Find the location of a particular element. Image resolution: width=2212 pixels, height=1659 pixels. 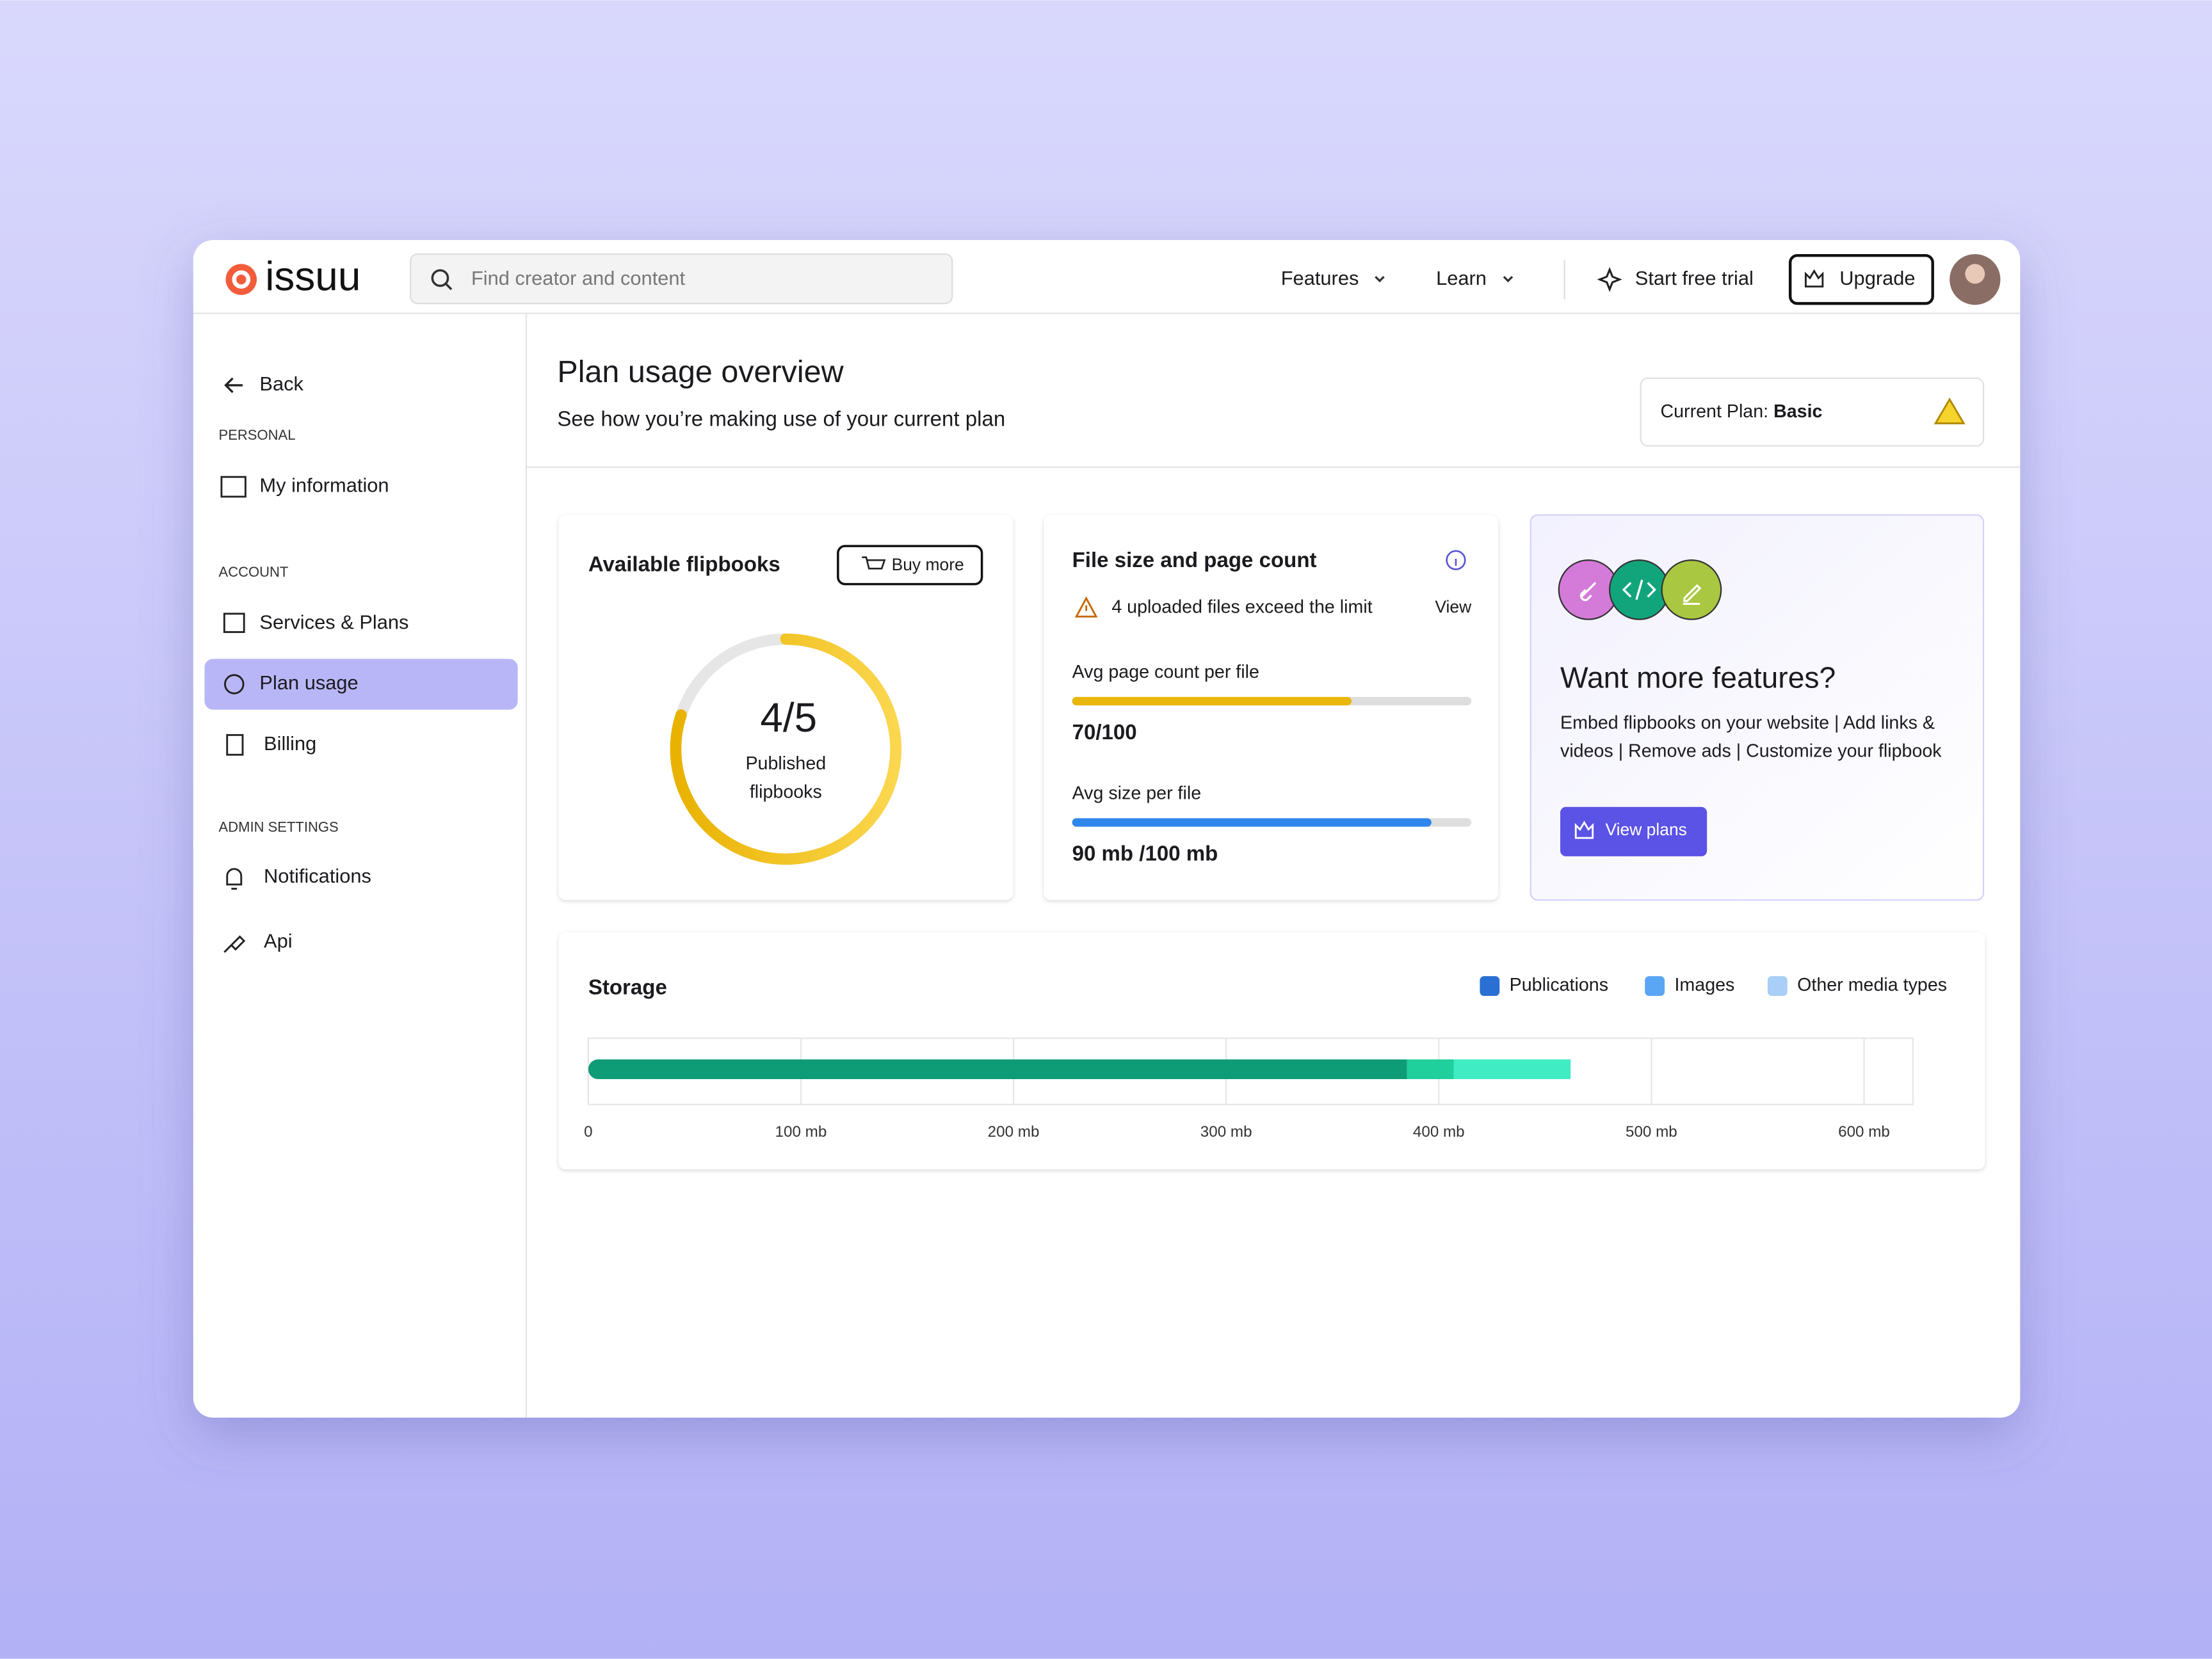

plan-label: Current Plan: is located at coordinates (1714, 411).